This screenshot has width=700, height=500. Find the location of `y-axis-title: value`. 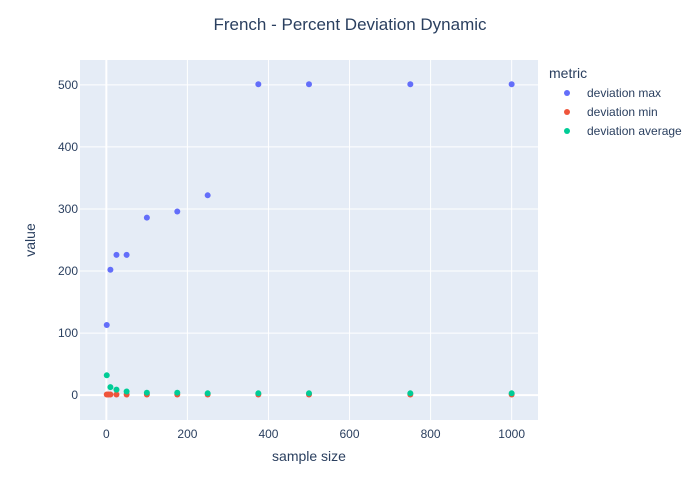

y-axis-title: value is located at coordinates (30, 240).